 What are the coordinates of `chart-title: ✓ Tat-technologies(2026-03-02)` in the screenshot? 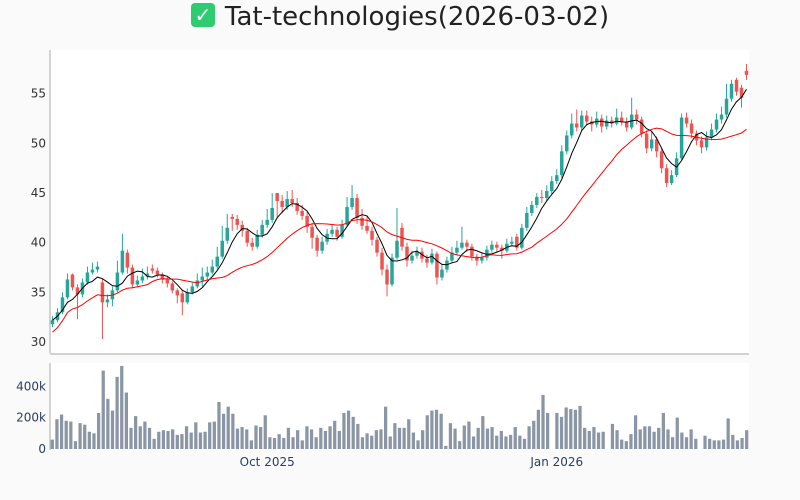 It's located at (400, 17).